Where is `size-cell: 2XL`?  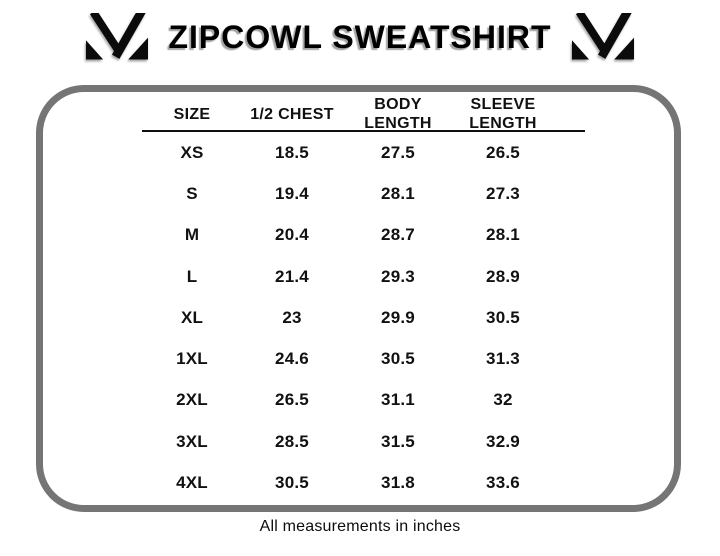 size-cell: 2XL is located at coordinates (192, 400).